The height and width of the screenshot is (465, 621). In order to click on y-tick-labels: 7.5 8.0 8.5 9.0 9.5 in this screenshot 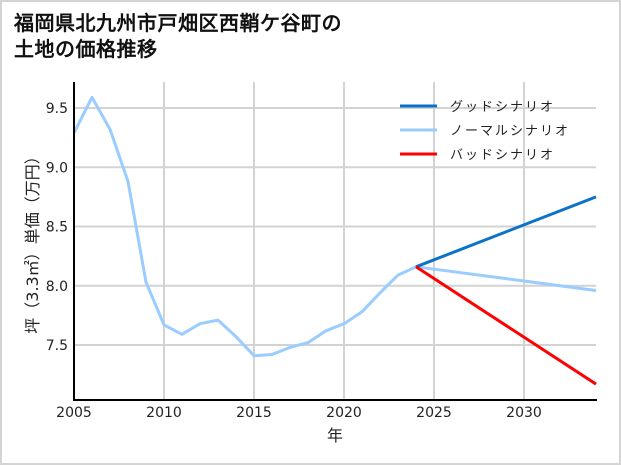, I will do `click(57, 227)`.